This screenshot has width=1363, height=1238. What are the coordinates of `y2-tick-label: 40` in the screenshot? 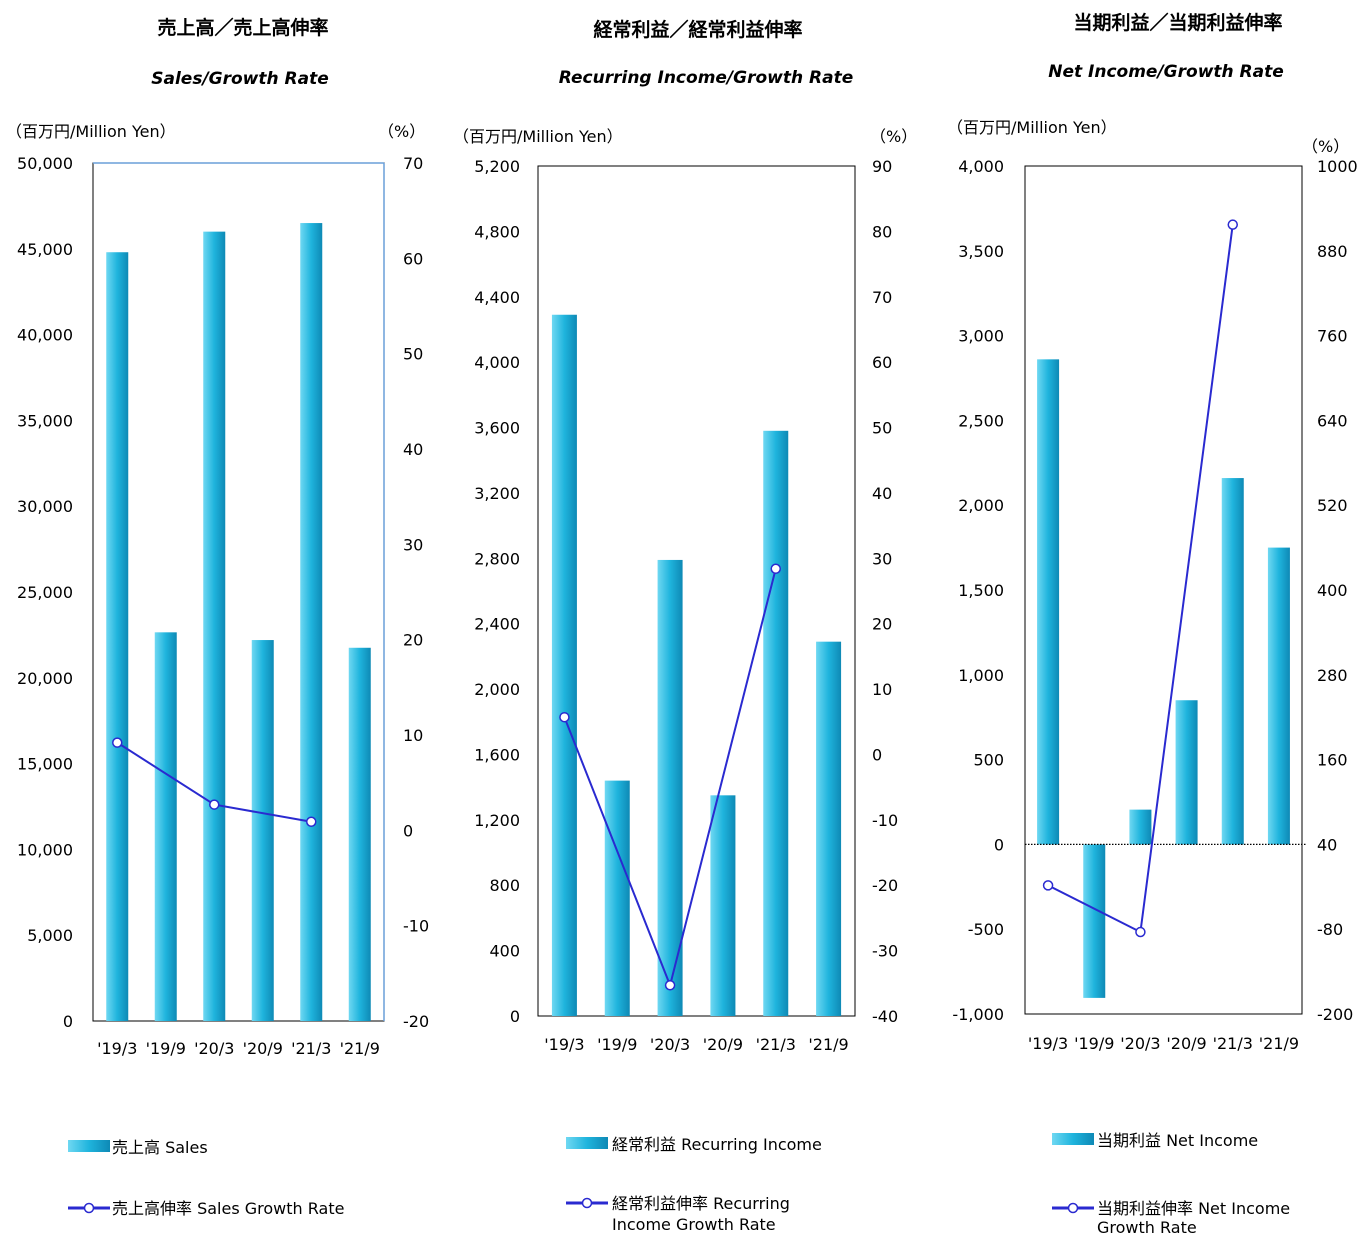 It's located at (882, 493).